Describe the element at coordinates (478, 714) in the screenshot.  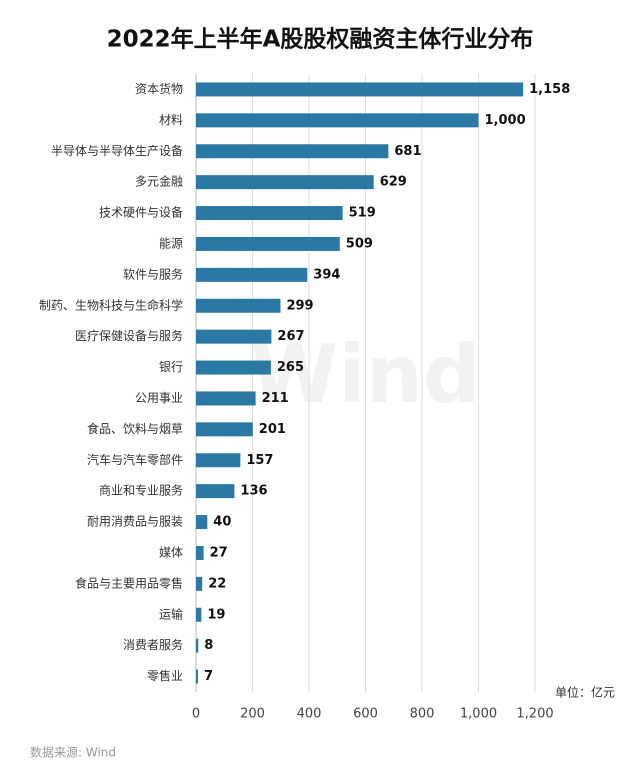
I see `x-tick-label: 1,000` at that location.